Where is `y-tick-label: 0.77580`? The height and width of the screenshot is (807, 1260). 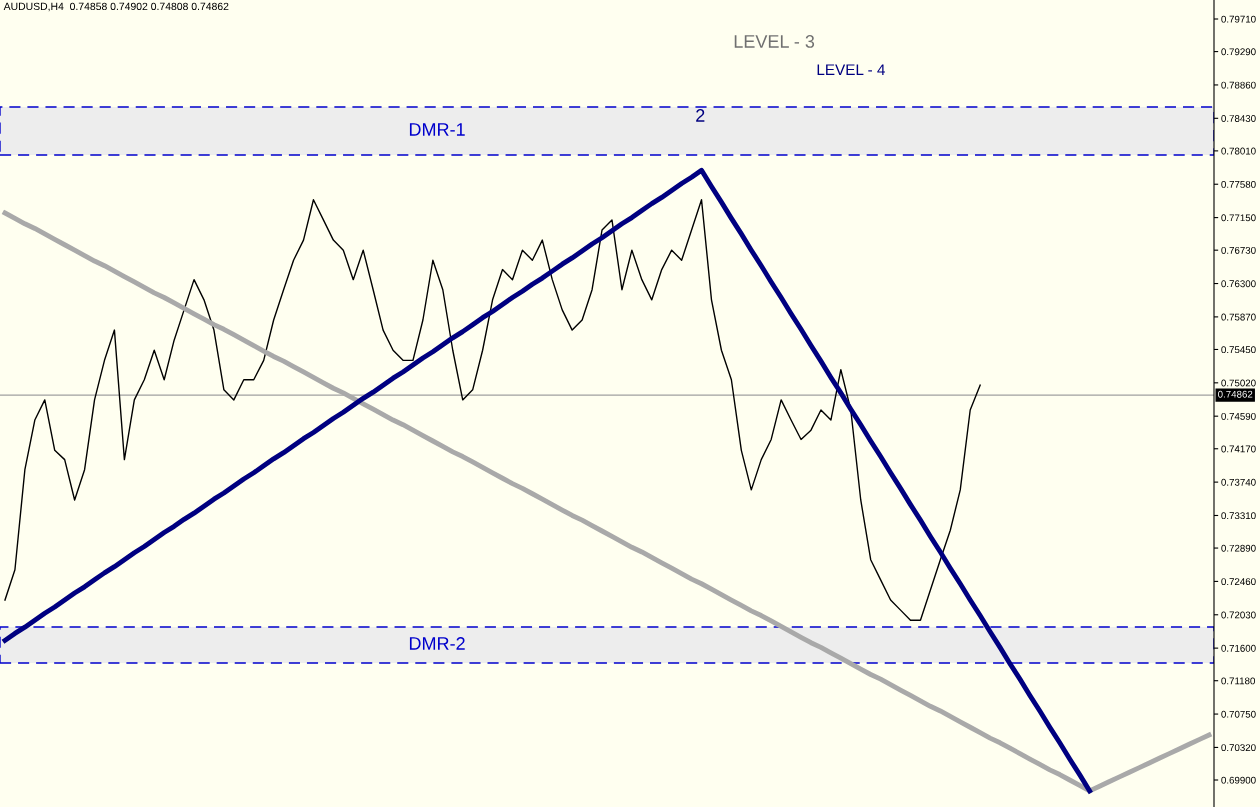
y-tick-label: 0.77580 is located at coordinates (1238, 184).